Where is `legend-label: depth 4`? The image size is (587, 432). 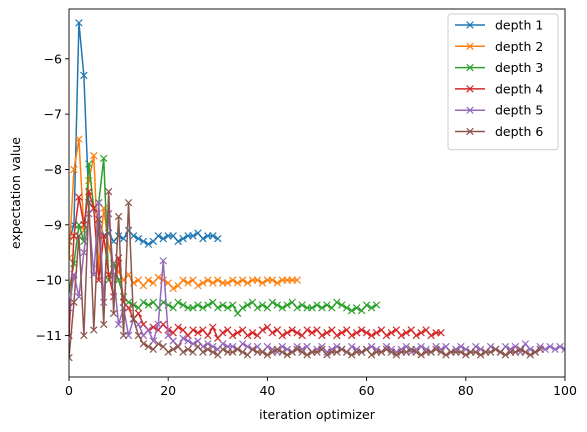
legend-label: depth 4 is located at coordinates (519, 88).